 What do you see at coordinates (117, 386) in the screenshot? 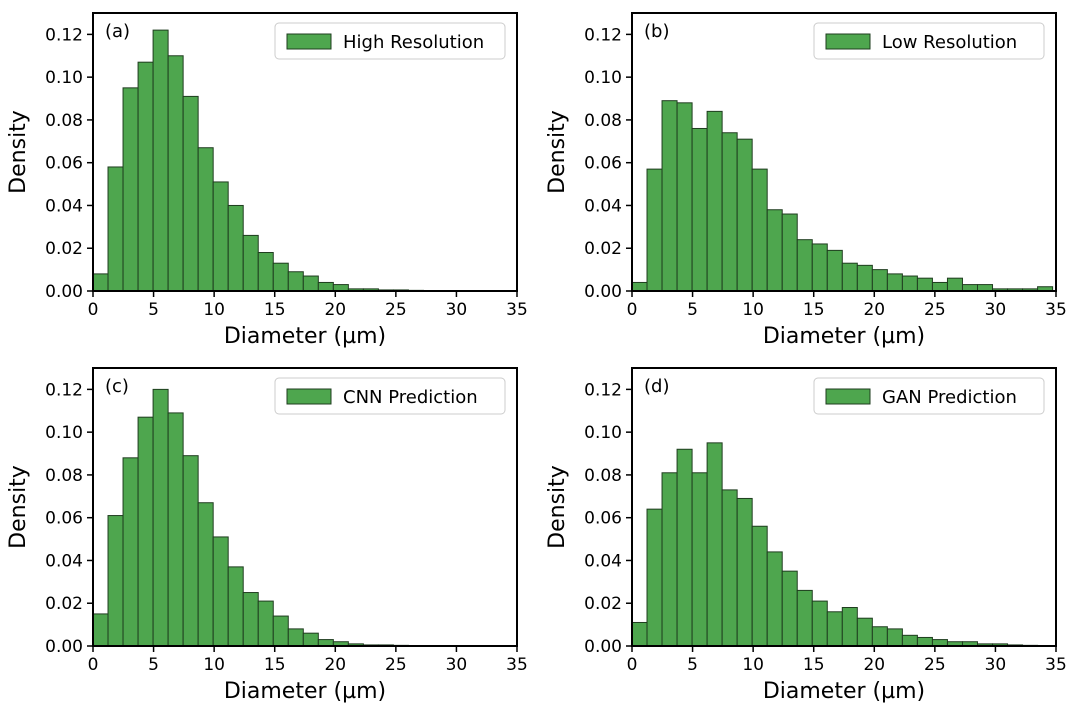
I see `panel-label: (c)` at bounding box center [117, 386].